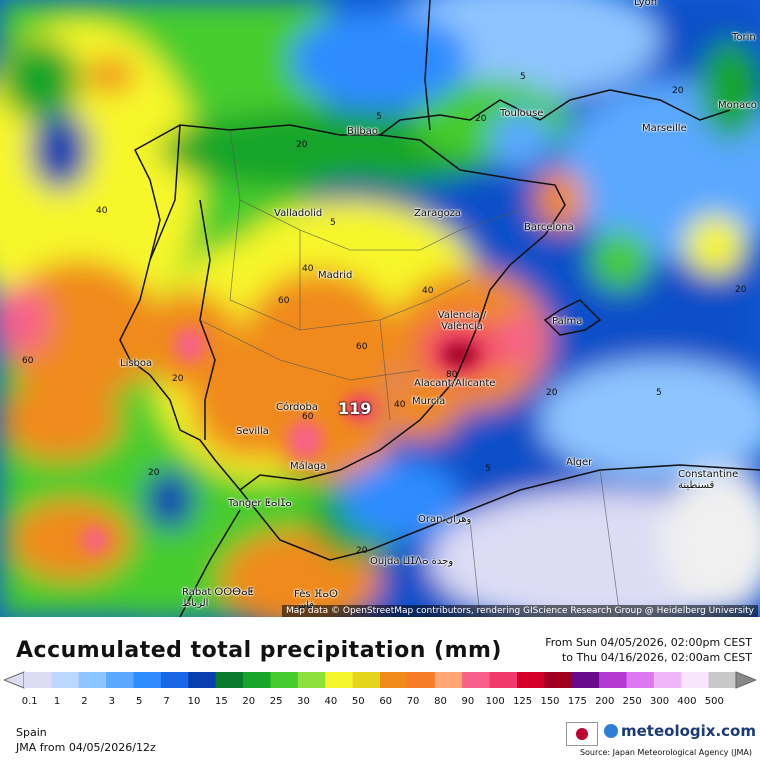 Image resolution: width=760 pixels, height=760 pixels. What do you see at coordinates (577, 701) in the screenshot?
I see `scale-tick-label: 175` at bounding box center [577, 701].